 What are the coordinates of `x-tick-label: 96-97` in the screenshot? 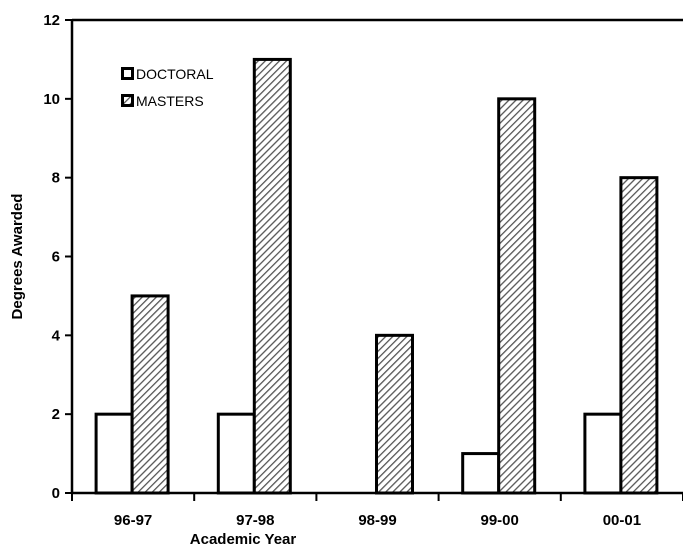 It's located at (133, 520).